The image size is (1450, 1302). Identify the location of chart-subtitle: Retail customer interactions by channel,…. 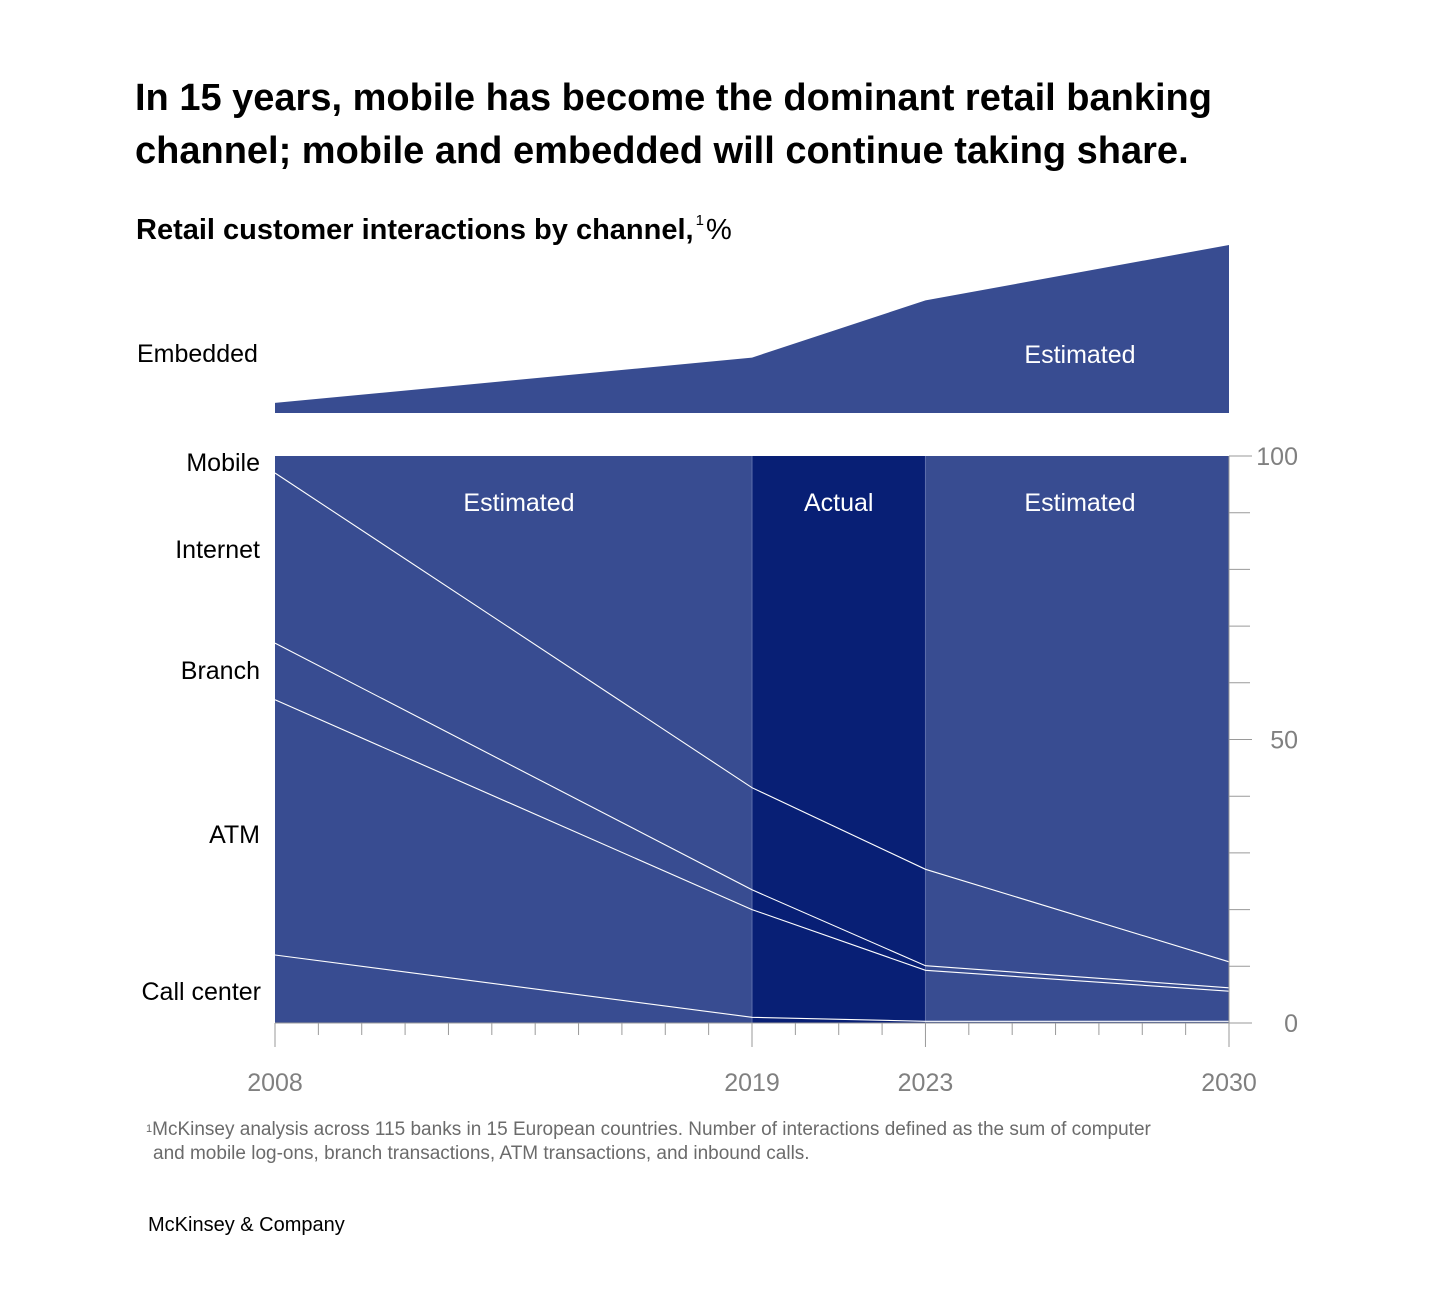
(434, 229).